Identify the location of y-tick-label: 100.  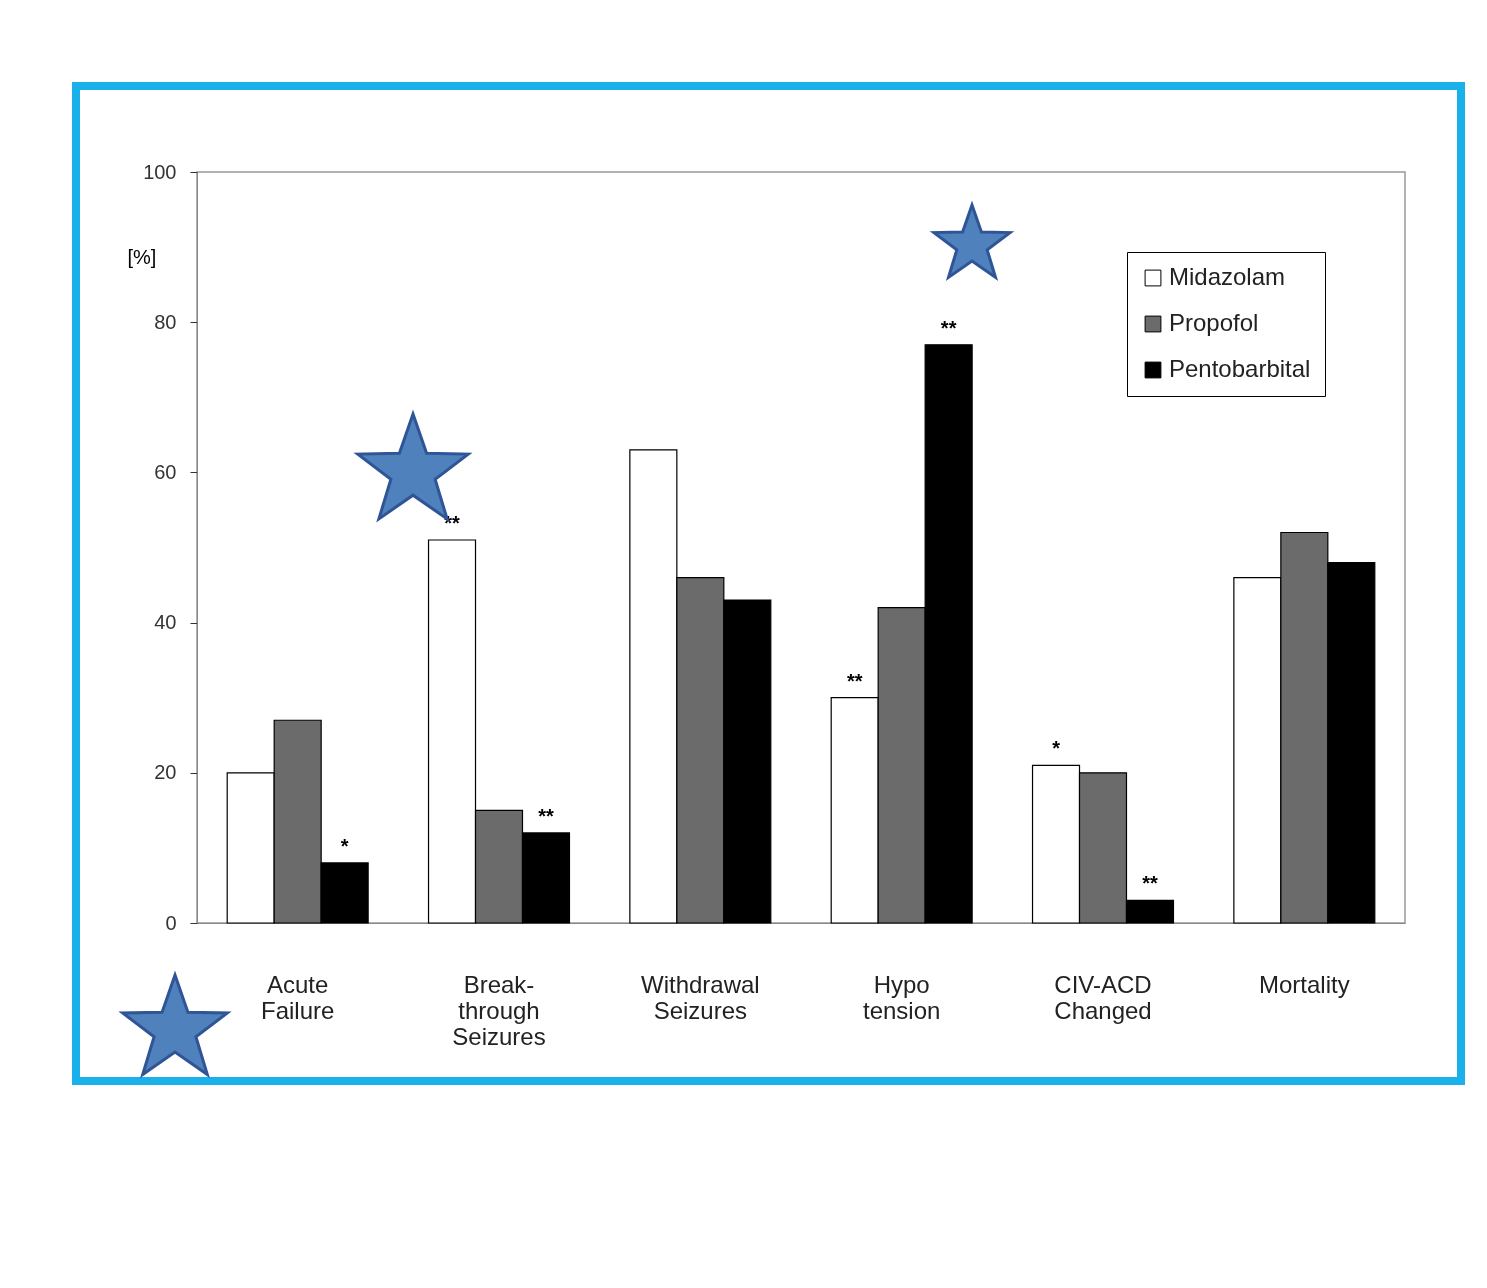
(160, 171).